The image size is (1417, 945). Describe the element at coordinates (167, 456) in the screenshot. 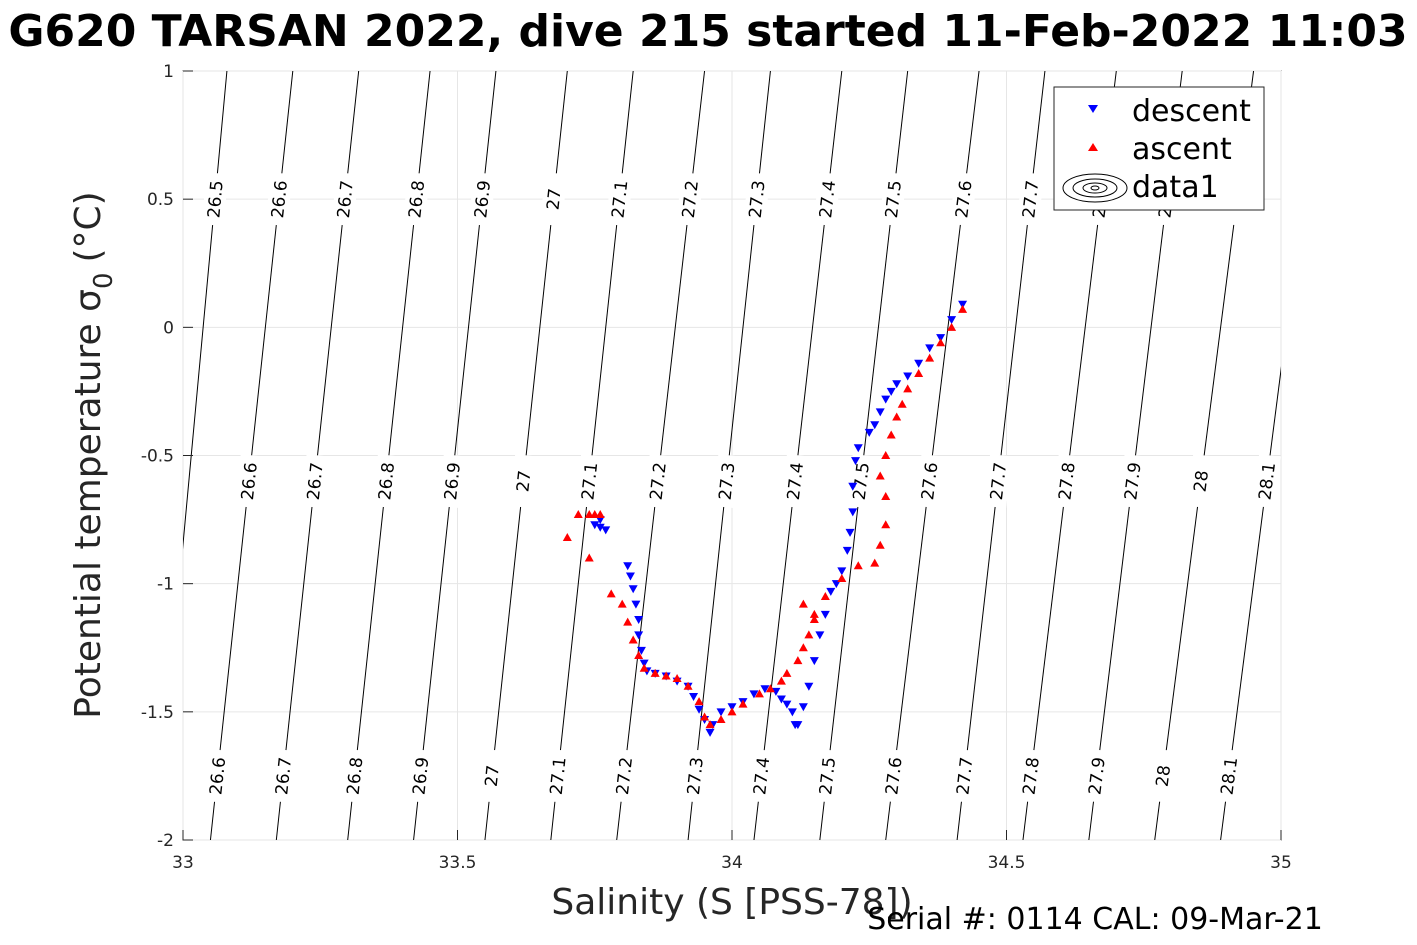

I see `y-axis-ticks: -2 -1.5 -1 -0.5 0 0.5 1` at that location.